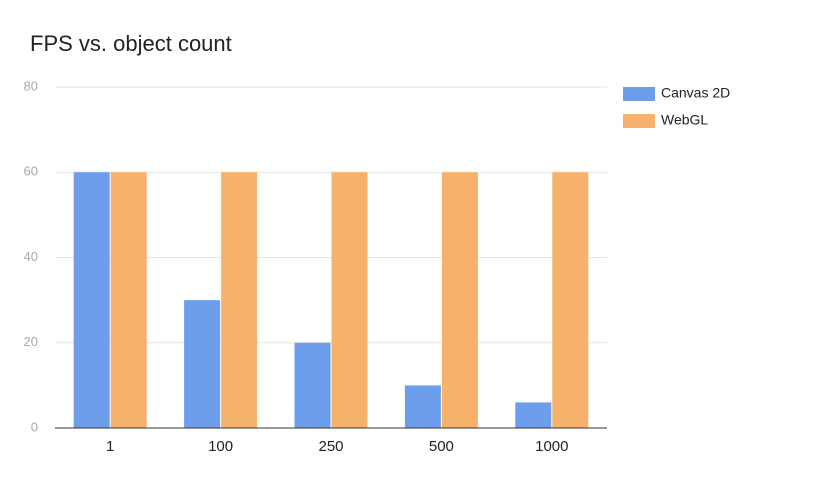 This screenshot has width=825, height=488. What do you see at coordinates (551, 446) in the screenshot?
I see `x-tick-label: 1000` at bounding box center [551, 446].